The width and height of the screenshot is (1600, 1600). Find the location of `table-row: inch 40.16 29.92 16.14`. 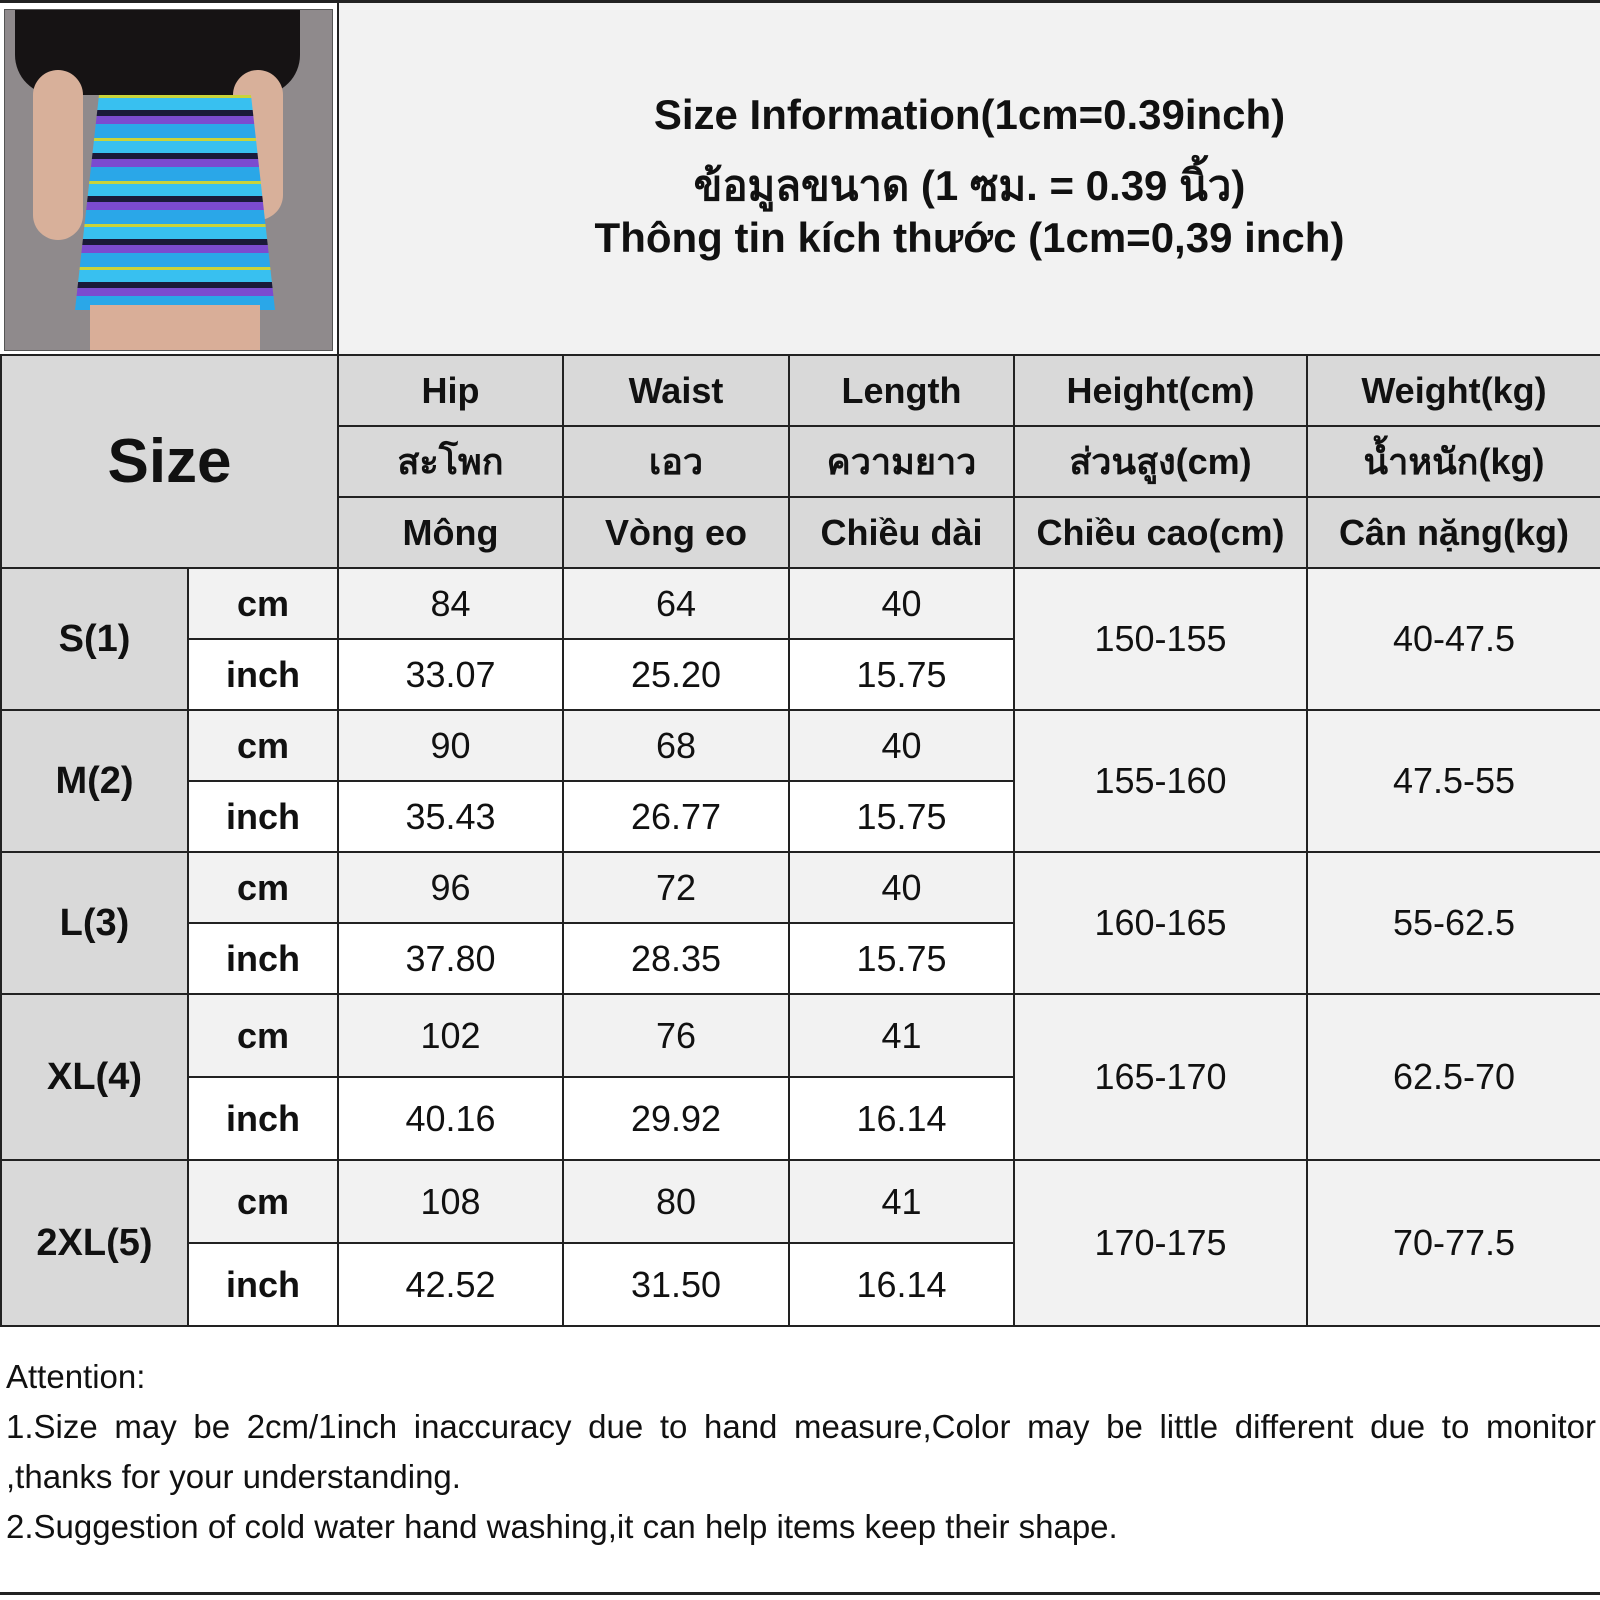

table-row: inch 40.16 29.92 16.14 is located at coordinates (800, 1118).